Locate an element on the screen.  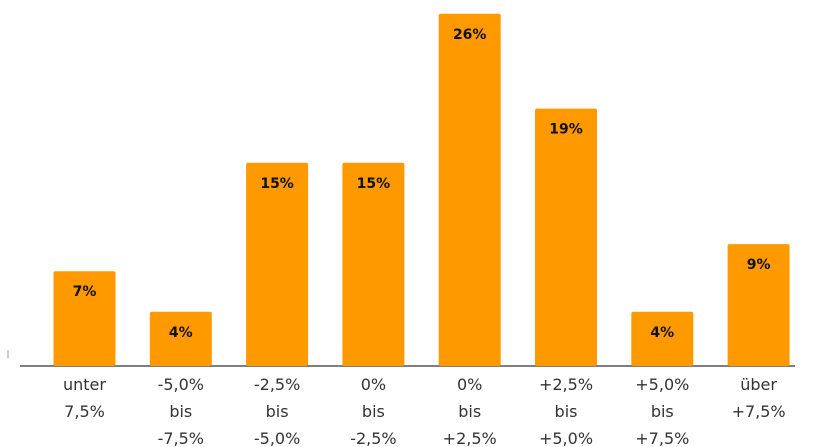
data-label-1: 4% is located at coordinates (181, 333).